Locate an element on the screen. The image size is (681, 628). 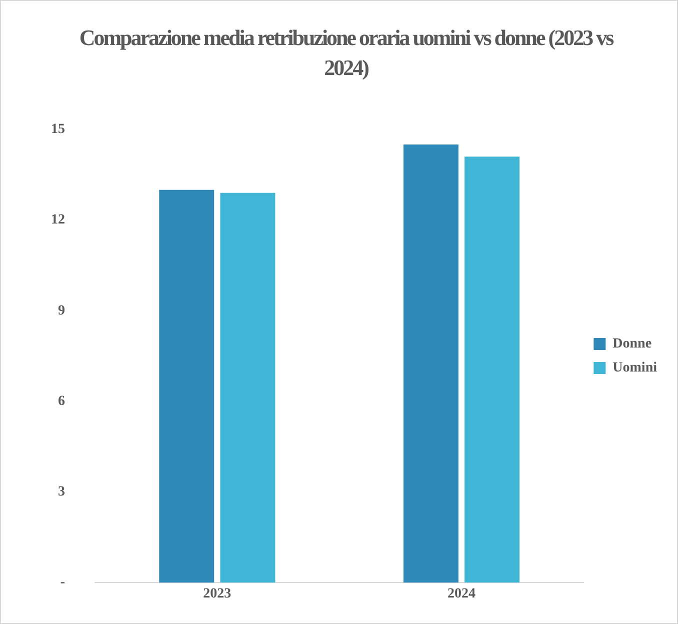
y-tick-label: - is located at coordinates (63, 582).